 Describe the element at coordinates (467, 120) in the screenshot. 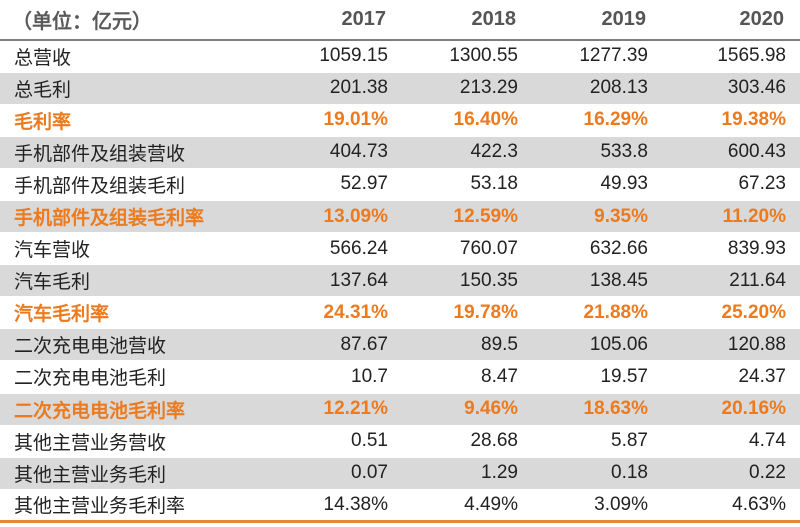

I see `table-cell: 16.40%` at that location.